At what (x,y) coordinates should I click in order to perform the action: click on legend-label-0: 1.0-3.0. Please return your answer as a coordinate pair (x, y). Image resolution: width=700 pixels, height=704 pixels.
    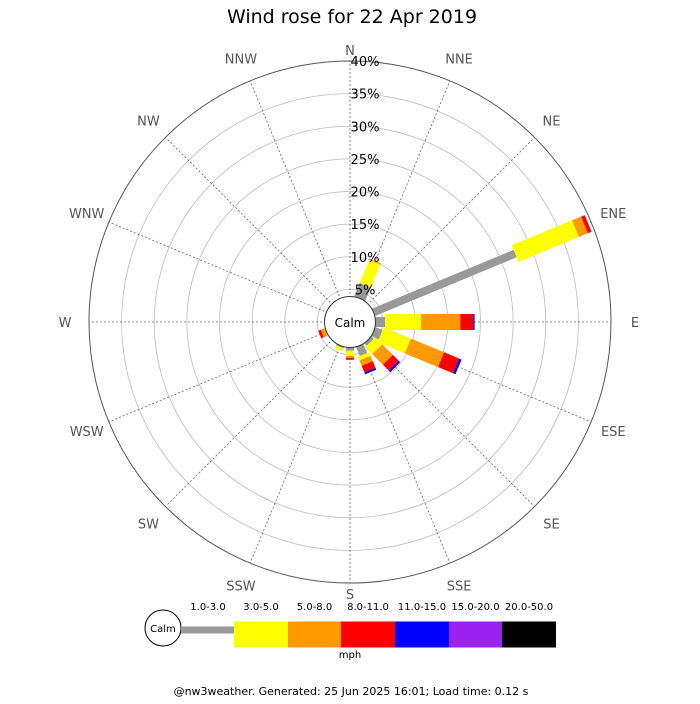
    Looking at the image, I should click on (207, 607).